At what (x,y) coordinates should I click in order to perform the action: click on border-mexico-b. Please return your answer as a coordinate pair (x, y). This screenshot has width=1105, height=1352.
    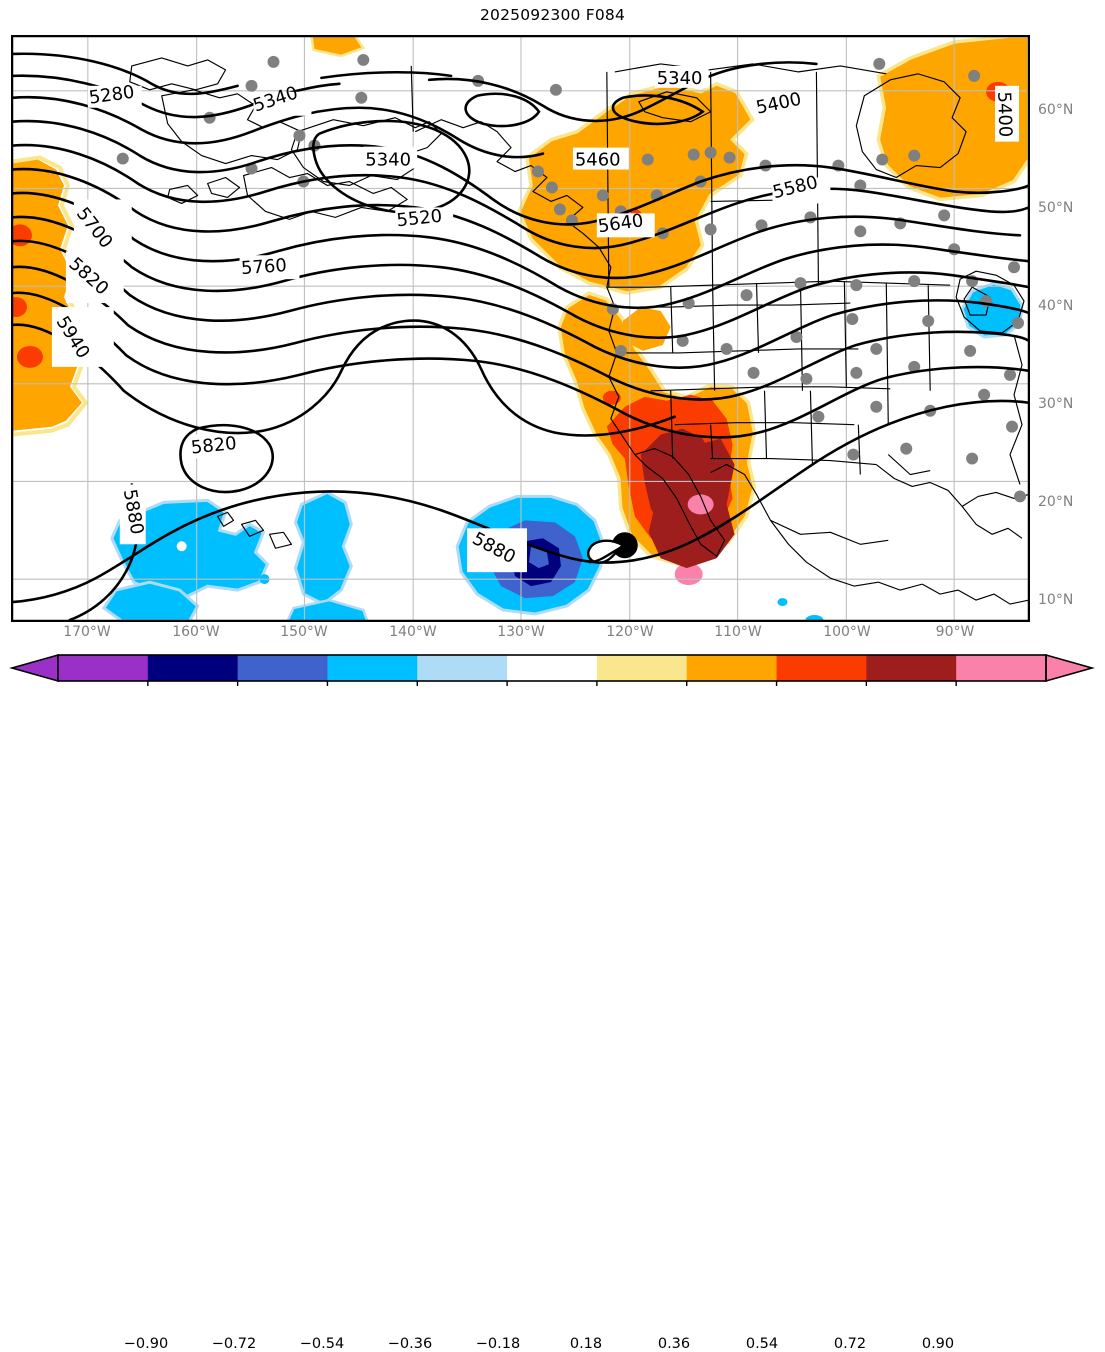
    Looking at the image, I should click on (909, 465).